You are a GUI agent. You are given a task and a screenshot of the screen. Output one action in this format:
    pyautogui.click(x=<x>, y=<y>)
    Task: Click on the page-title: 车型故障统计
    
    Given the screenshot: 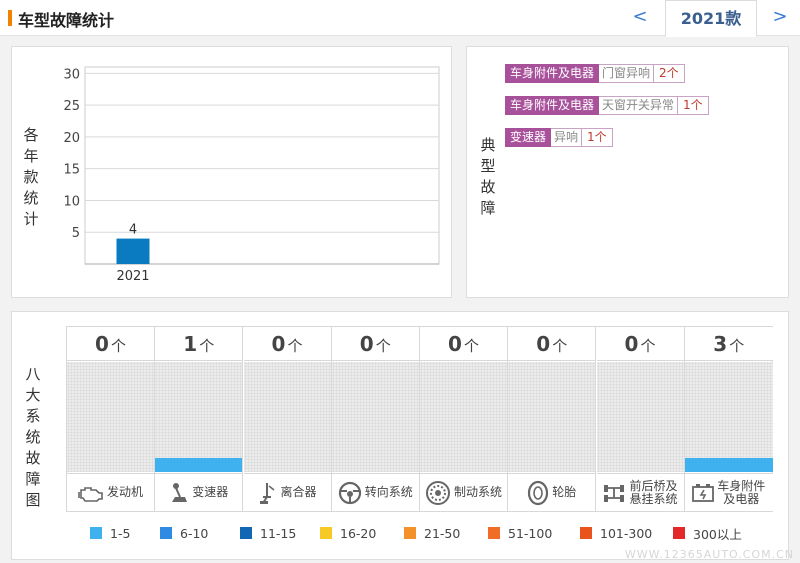 What is the action you would take?
    pyautogui.click(x=66, y=20)
    